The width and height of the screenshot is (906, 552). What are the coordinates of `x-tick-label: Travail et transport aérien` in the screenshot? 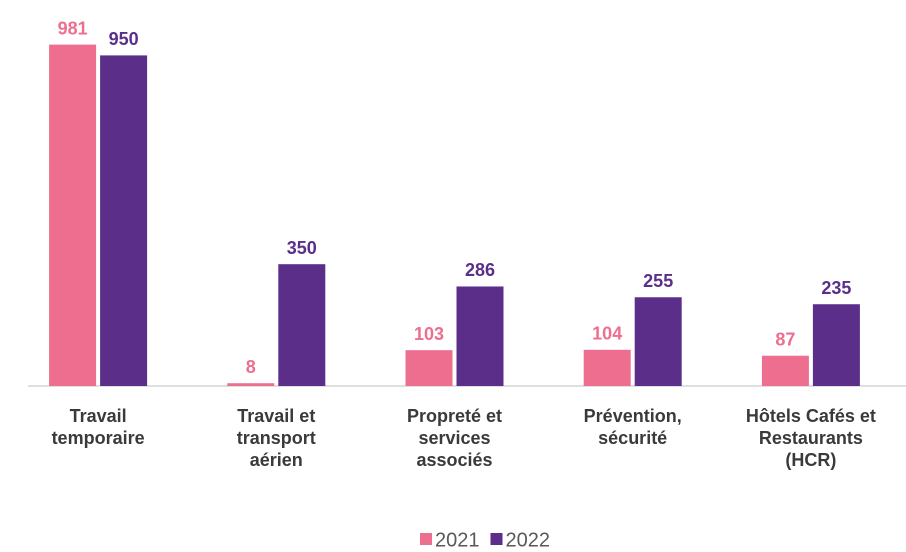 It's located at (276, 438).